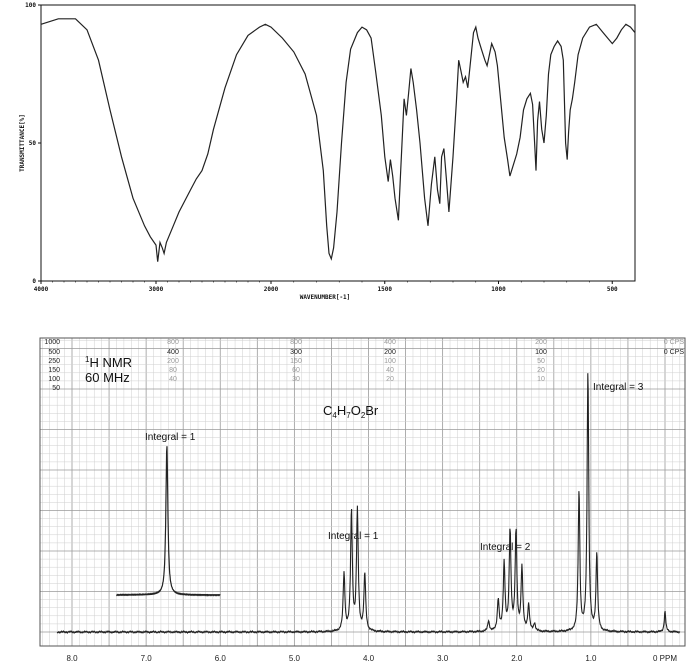 The image size is (700, 670). Describe the element at coordinates (665, 658) in the screenshot. I see `nmr-x-tick-label: 0 PPM` at that location.